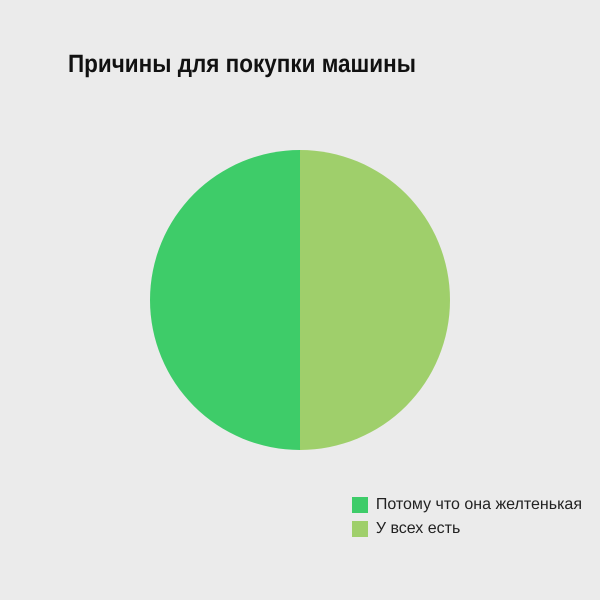 This screenshot has height=600, width=600. I want to click on legend-label: Потому что она желтенькая, so click(479, 505).